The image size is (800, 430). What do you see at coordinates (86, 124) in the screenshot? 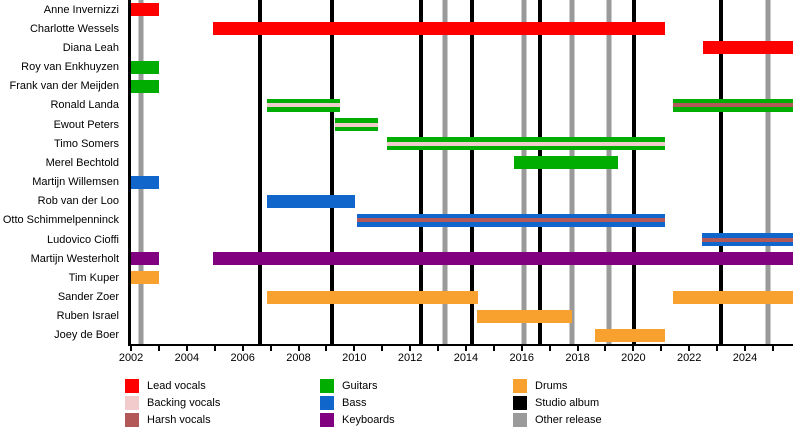
I see `member-name: Ewout Peters` at bounding box center [86, 124].